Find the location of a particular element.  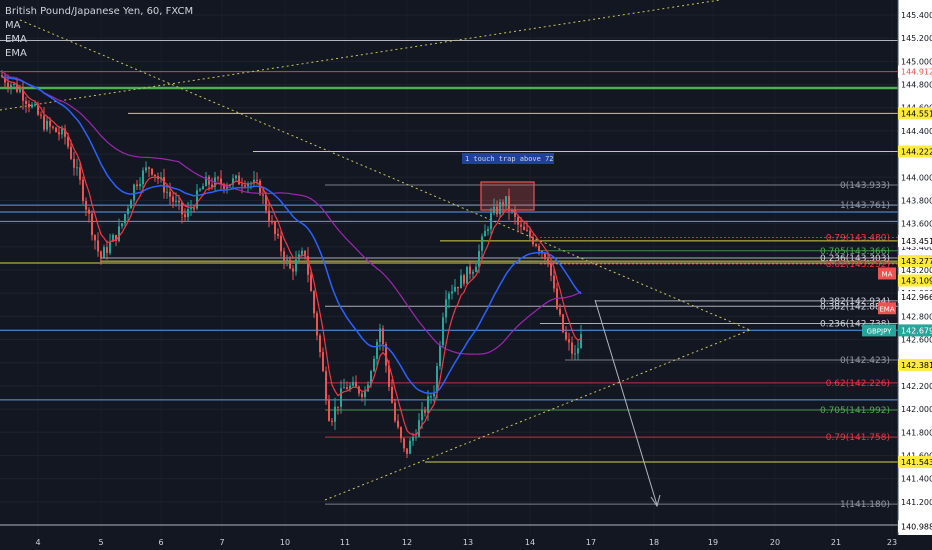

y-tick-label: 143.400 is located at coordinates (916, 247).